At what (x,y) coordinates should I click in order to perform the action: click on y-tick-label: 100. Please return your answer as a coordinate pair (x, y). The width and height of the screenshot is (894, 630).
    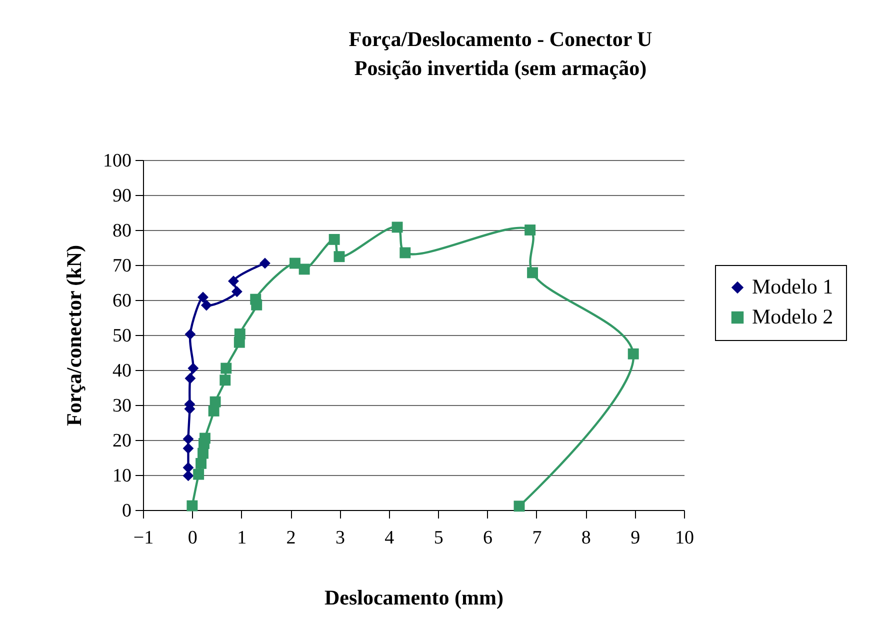
    Looking at the image, I should click on (117, 161).